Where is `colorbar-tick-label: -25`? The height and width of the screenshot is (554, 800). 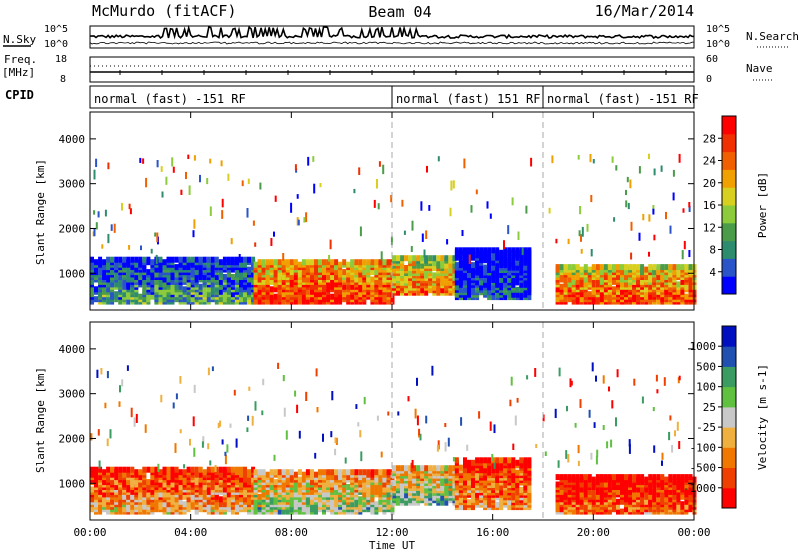 colorbar-tick-label: -25 is located at coordinates (706, 427).